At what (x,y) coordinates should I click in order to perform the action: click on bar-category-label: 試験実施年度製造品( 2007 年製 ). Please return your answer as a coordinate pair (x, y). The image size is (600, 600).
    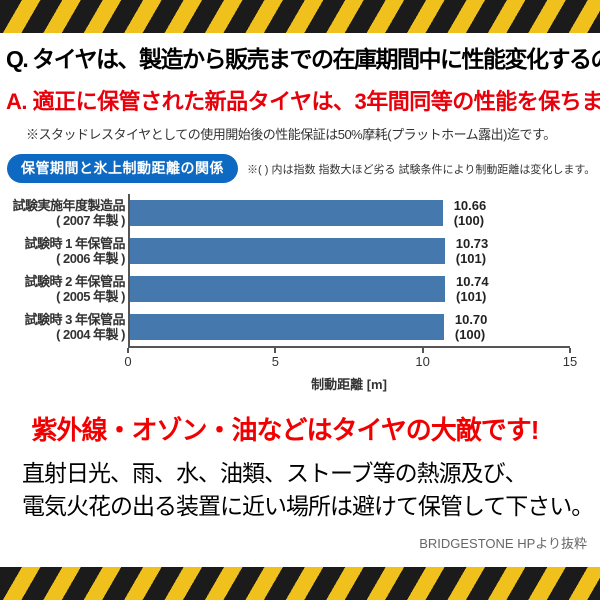
    Looking at the image, I should click on (68, 213).